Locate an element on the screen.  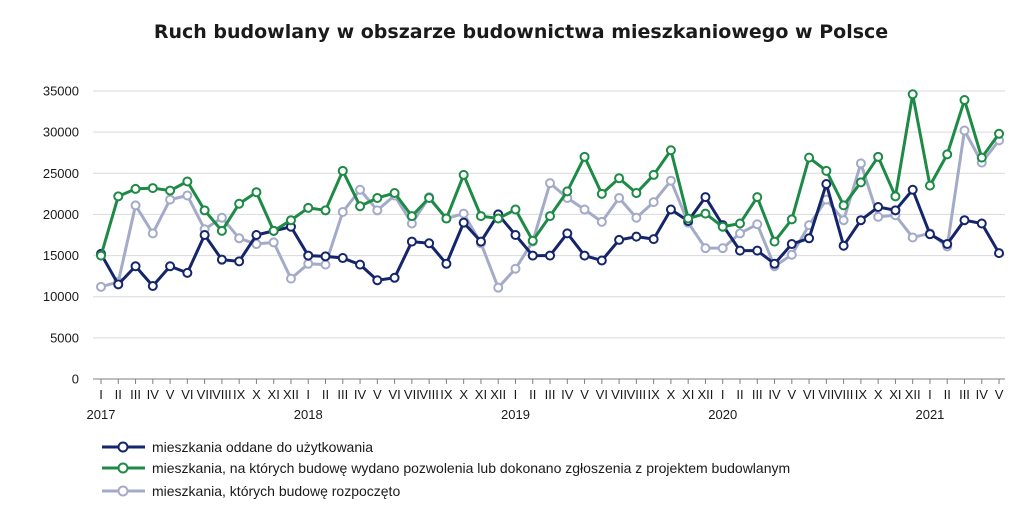
y-tick-label: 5000 is located at coordinates (64, 337).